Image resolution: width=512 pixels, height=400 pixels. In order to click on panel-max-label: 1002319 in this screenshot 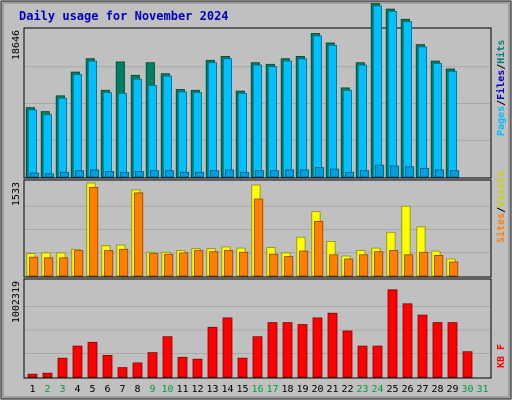, I will do `click(16, 302)`.